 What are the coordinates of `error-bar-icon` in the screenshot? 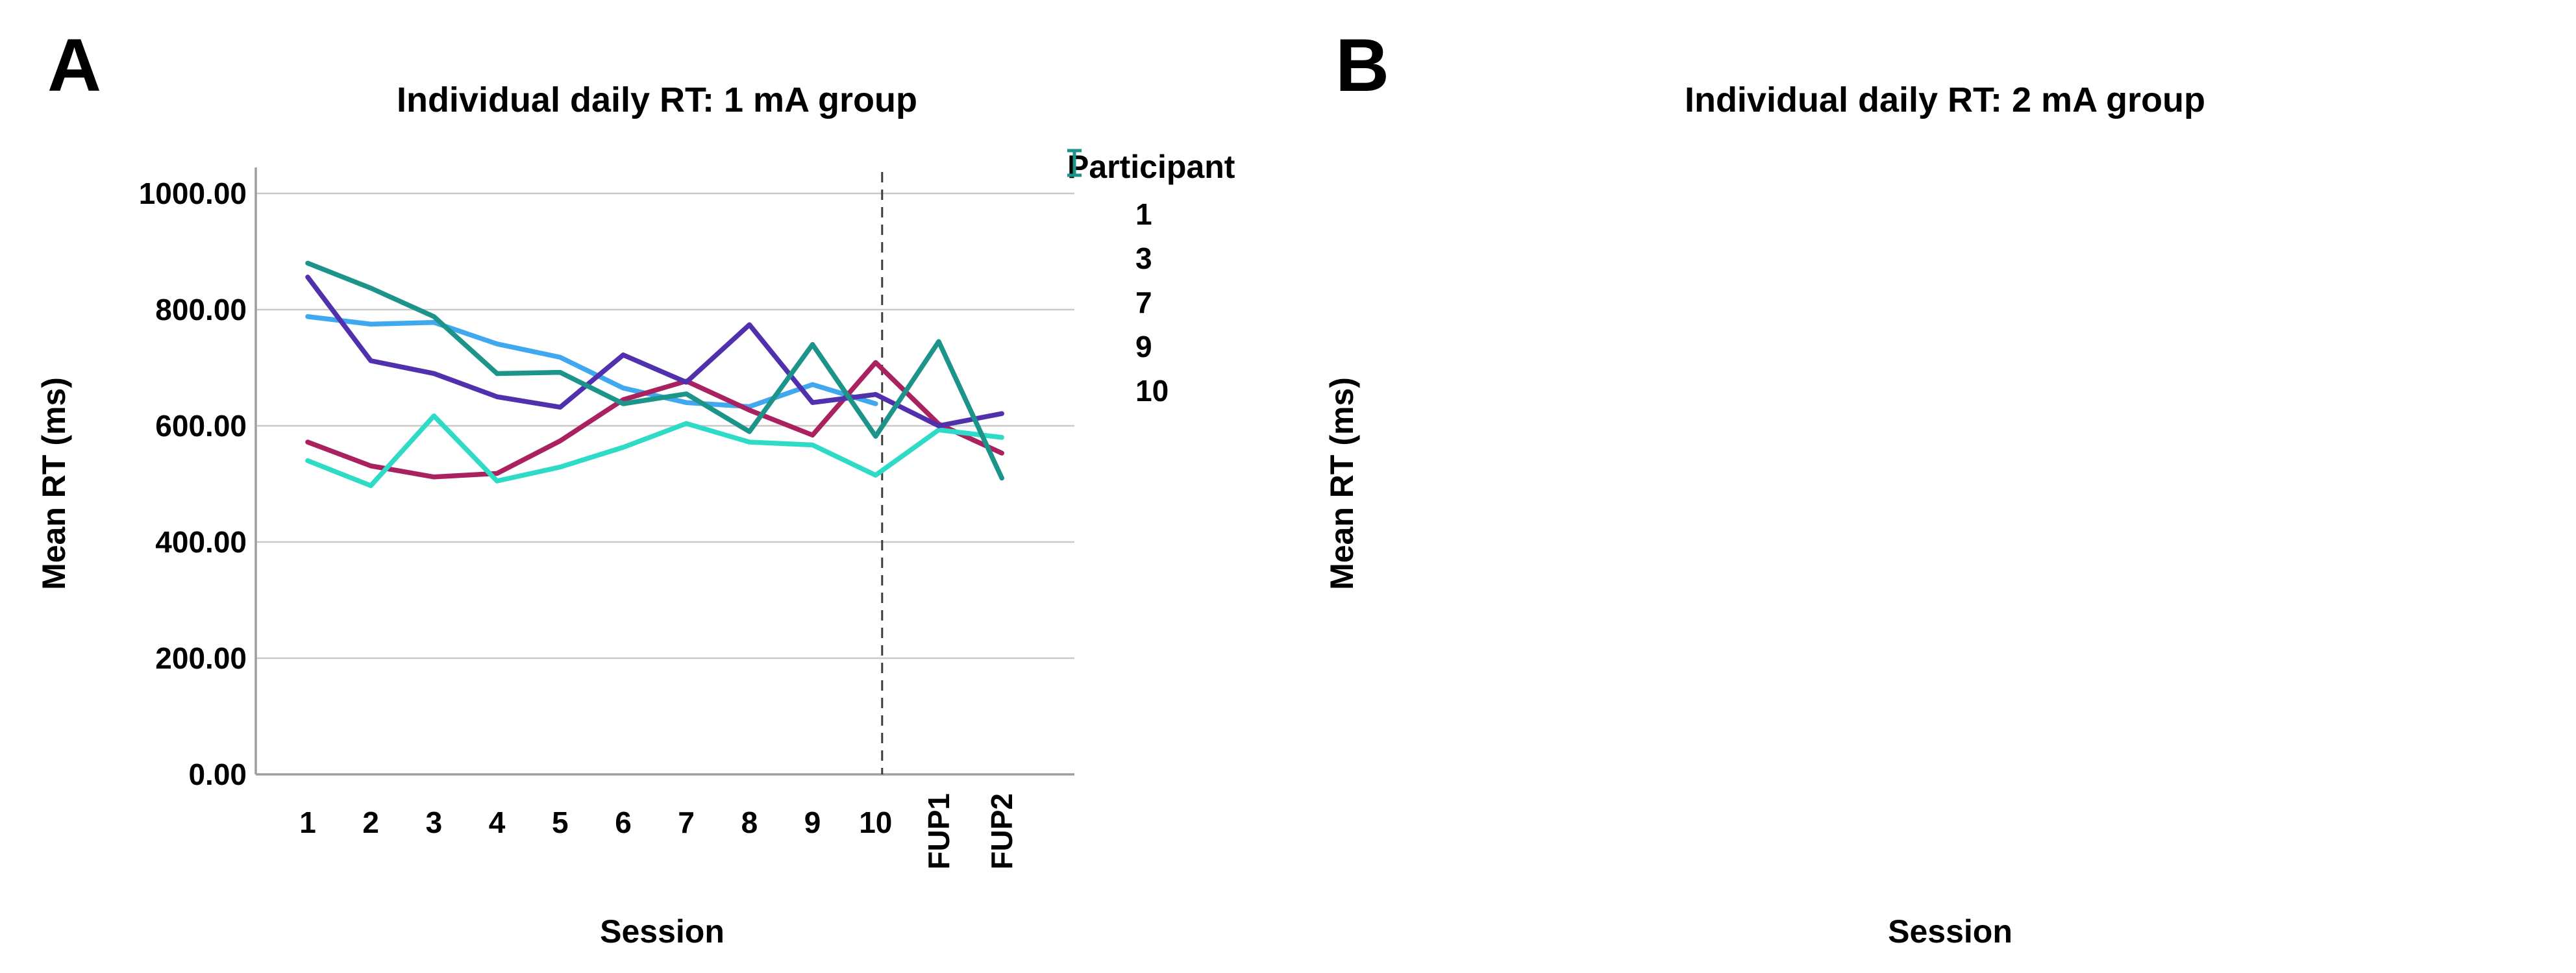 It's located at (1074, 163).